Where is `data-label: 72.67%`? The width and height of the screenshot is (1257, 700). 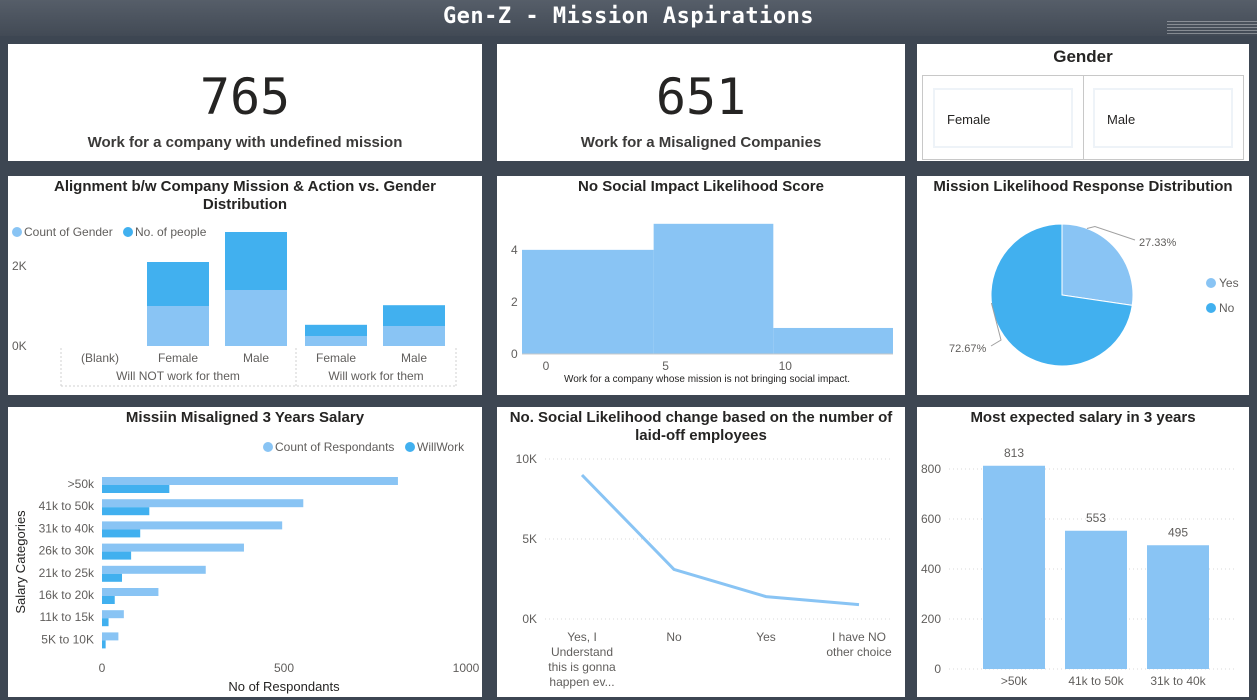
data-label: 72.67% is located at coordinates (968, 349).